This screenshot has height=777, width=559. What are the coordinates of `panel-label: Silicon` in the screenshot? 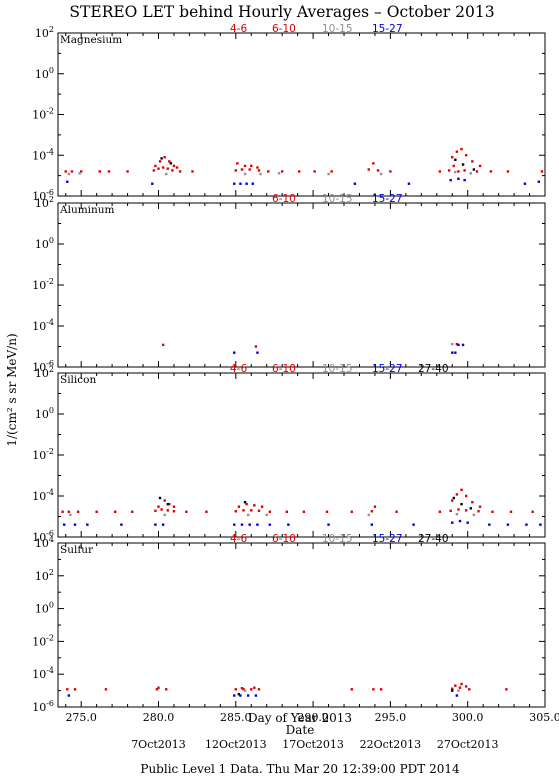 It's located at (78, 380).